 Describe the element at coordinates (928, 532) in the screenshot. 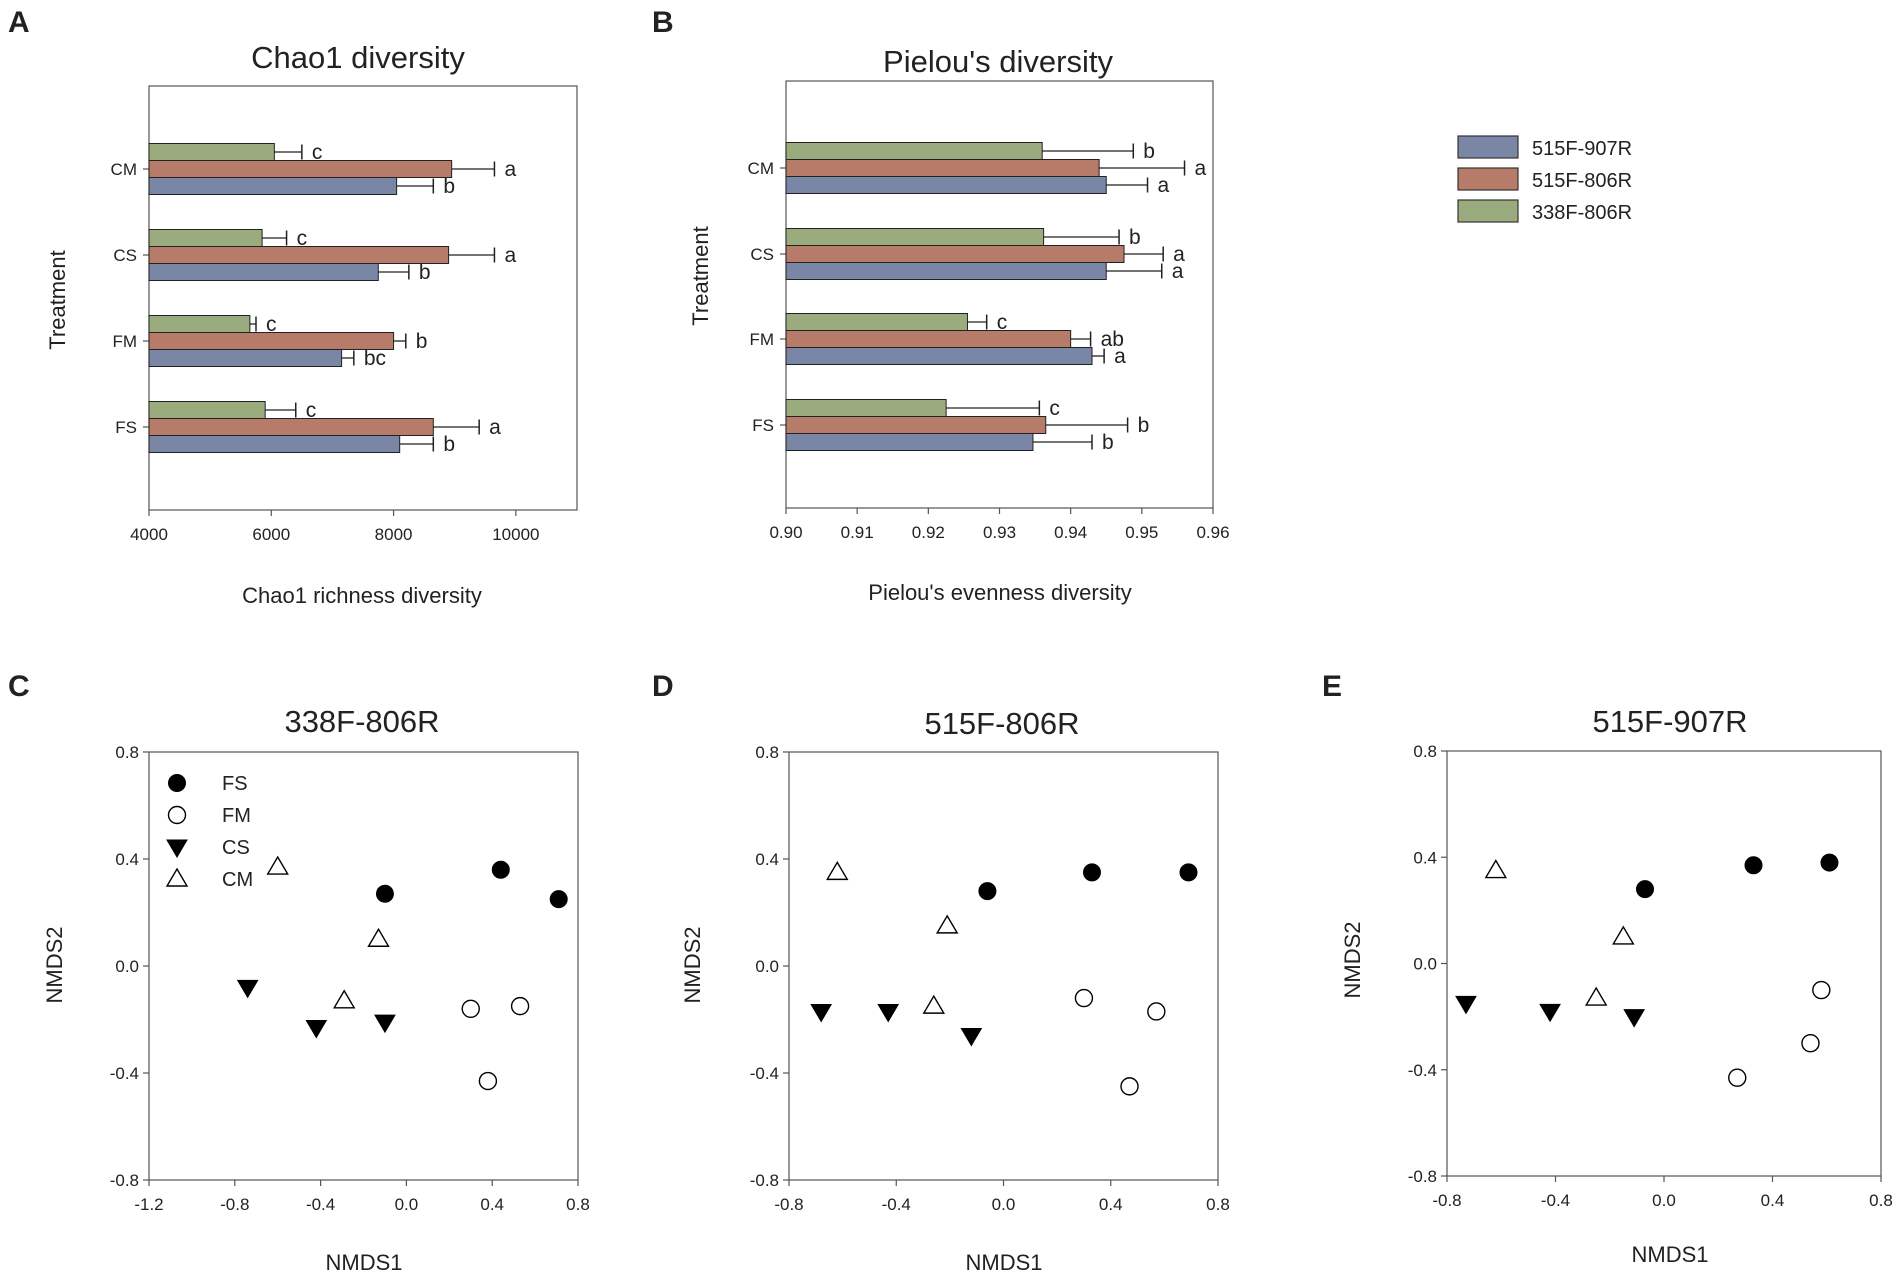

I see `x-tick-label: 0.92` at that location.